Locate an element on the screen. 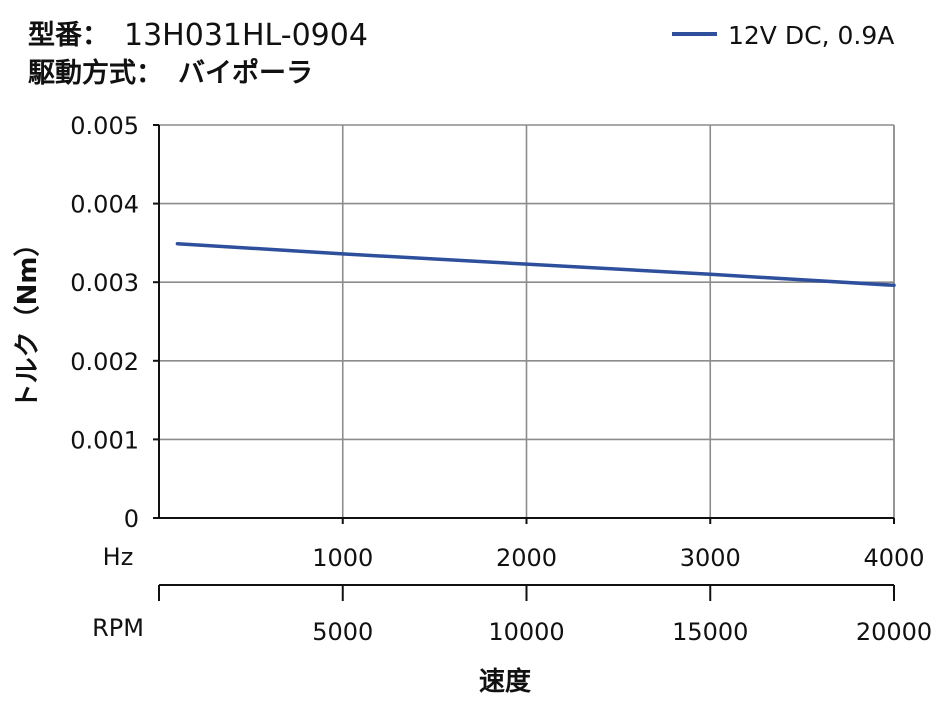 The height and width of the screenshot is (703, 952). series-group is located at coordinates (535, 264).